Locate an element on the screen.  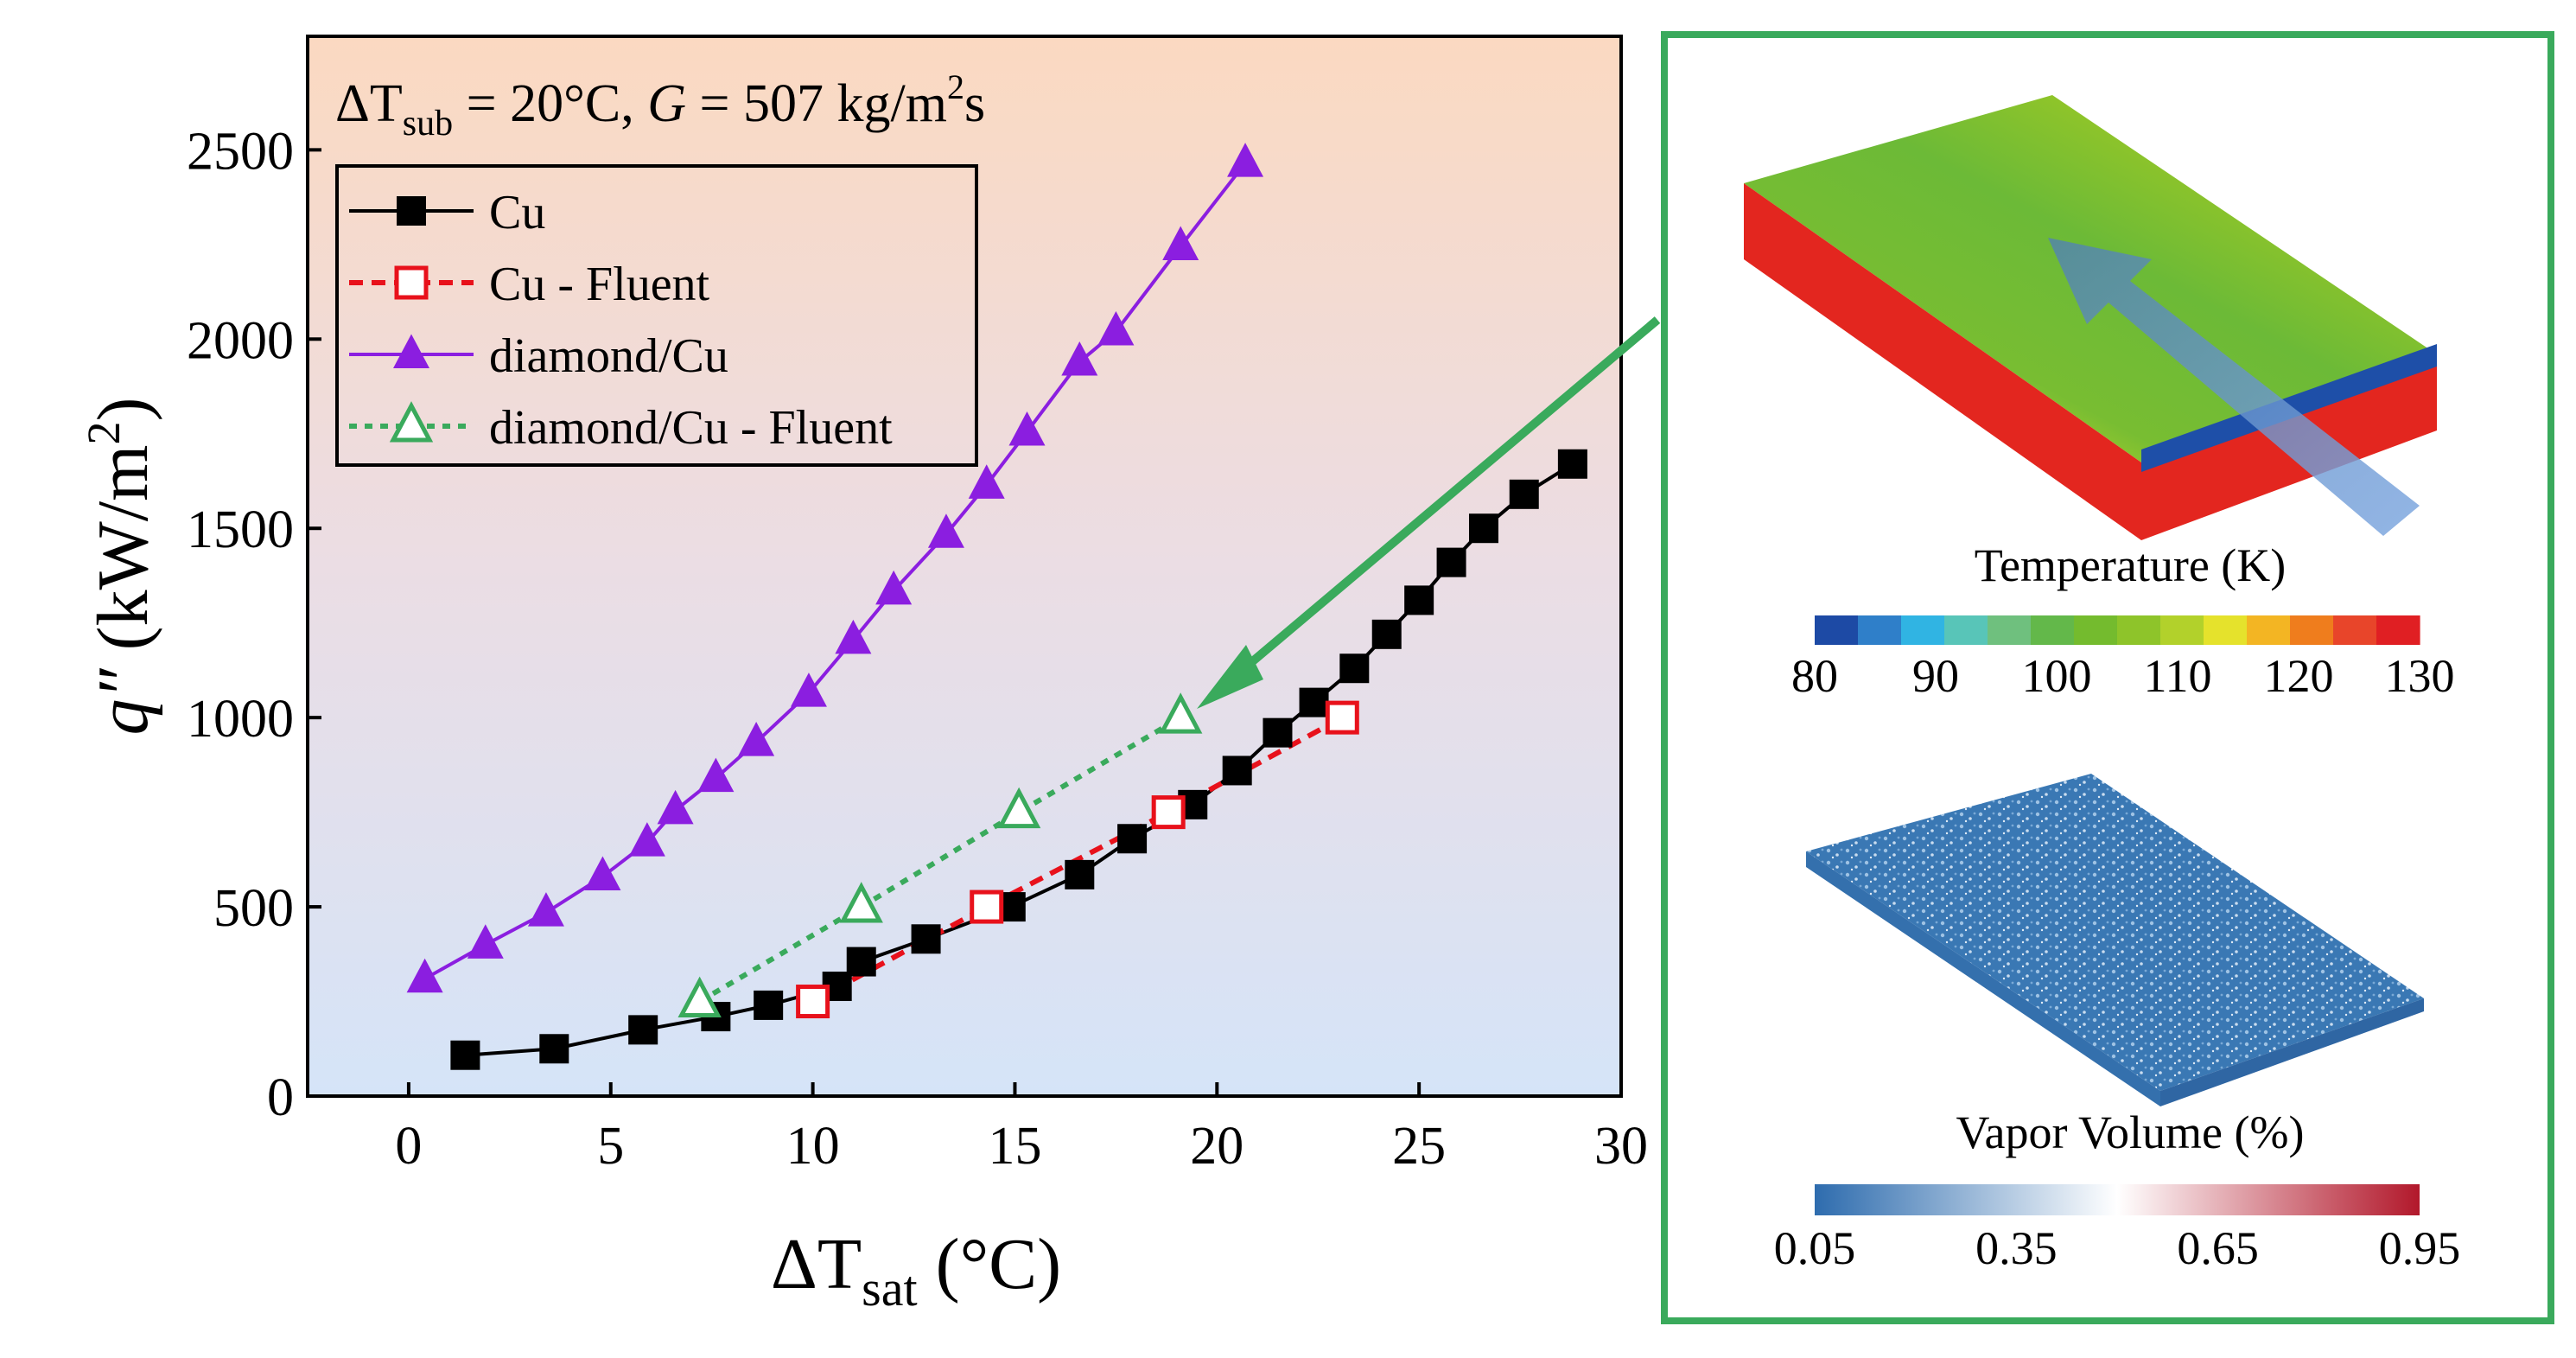
x-tick-label: 15 is located at coordinates (1014, 1146).